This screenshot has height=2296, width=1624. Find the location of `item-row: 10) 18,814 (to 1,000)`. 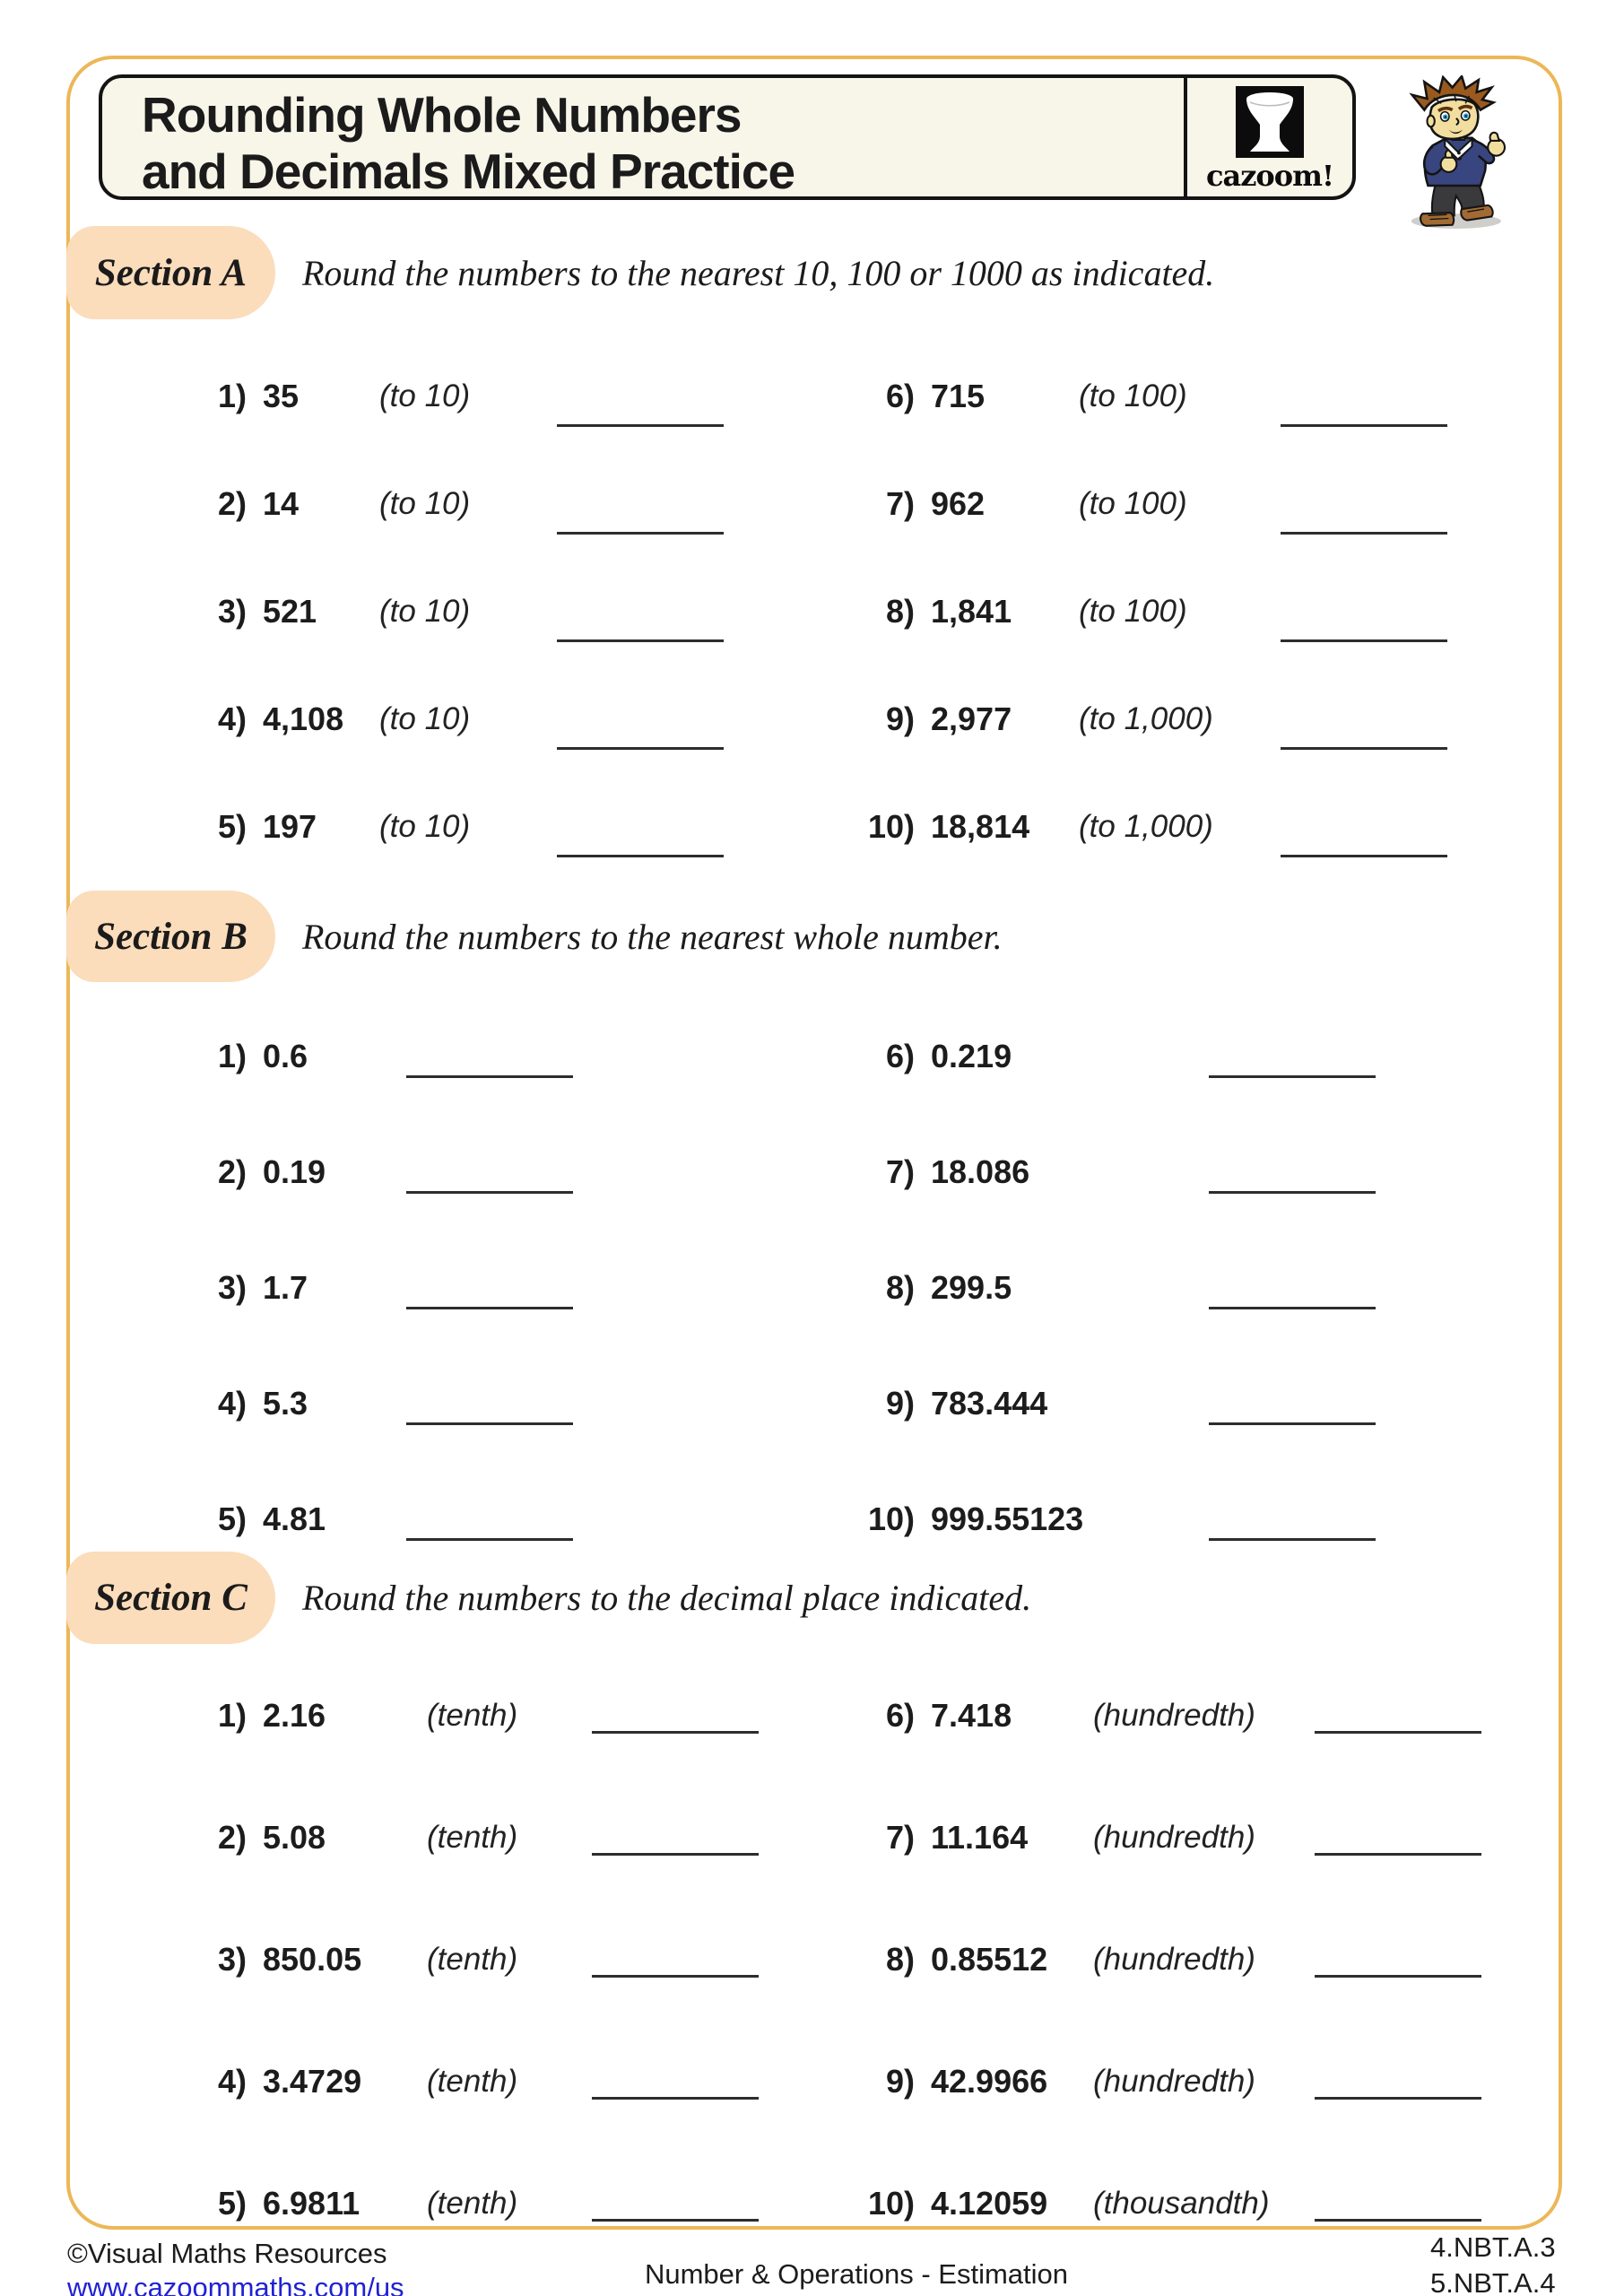

item-row: 10) 18,814 (to 1,000) is located at coordinates (1145, 833).